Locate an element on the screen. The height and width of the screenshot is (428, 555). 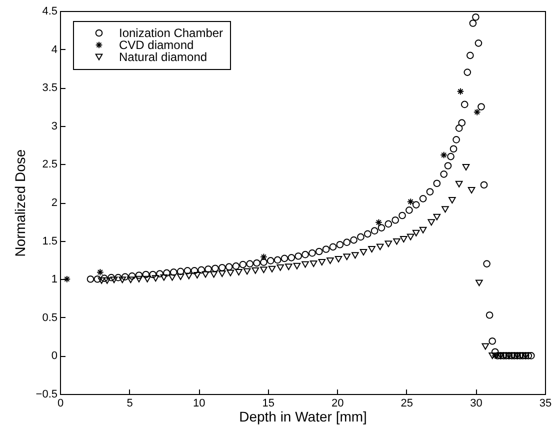
y-tick-label: 3 is located at coordinates (54, 126).